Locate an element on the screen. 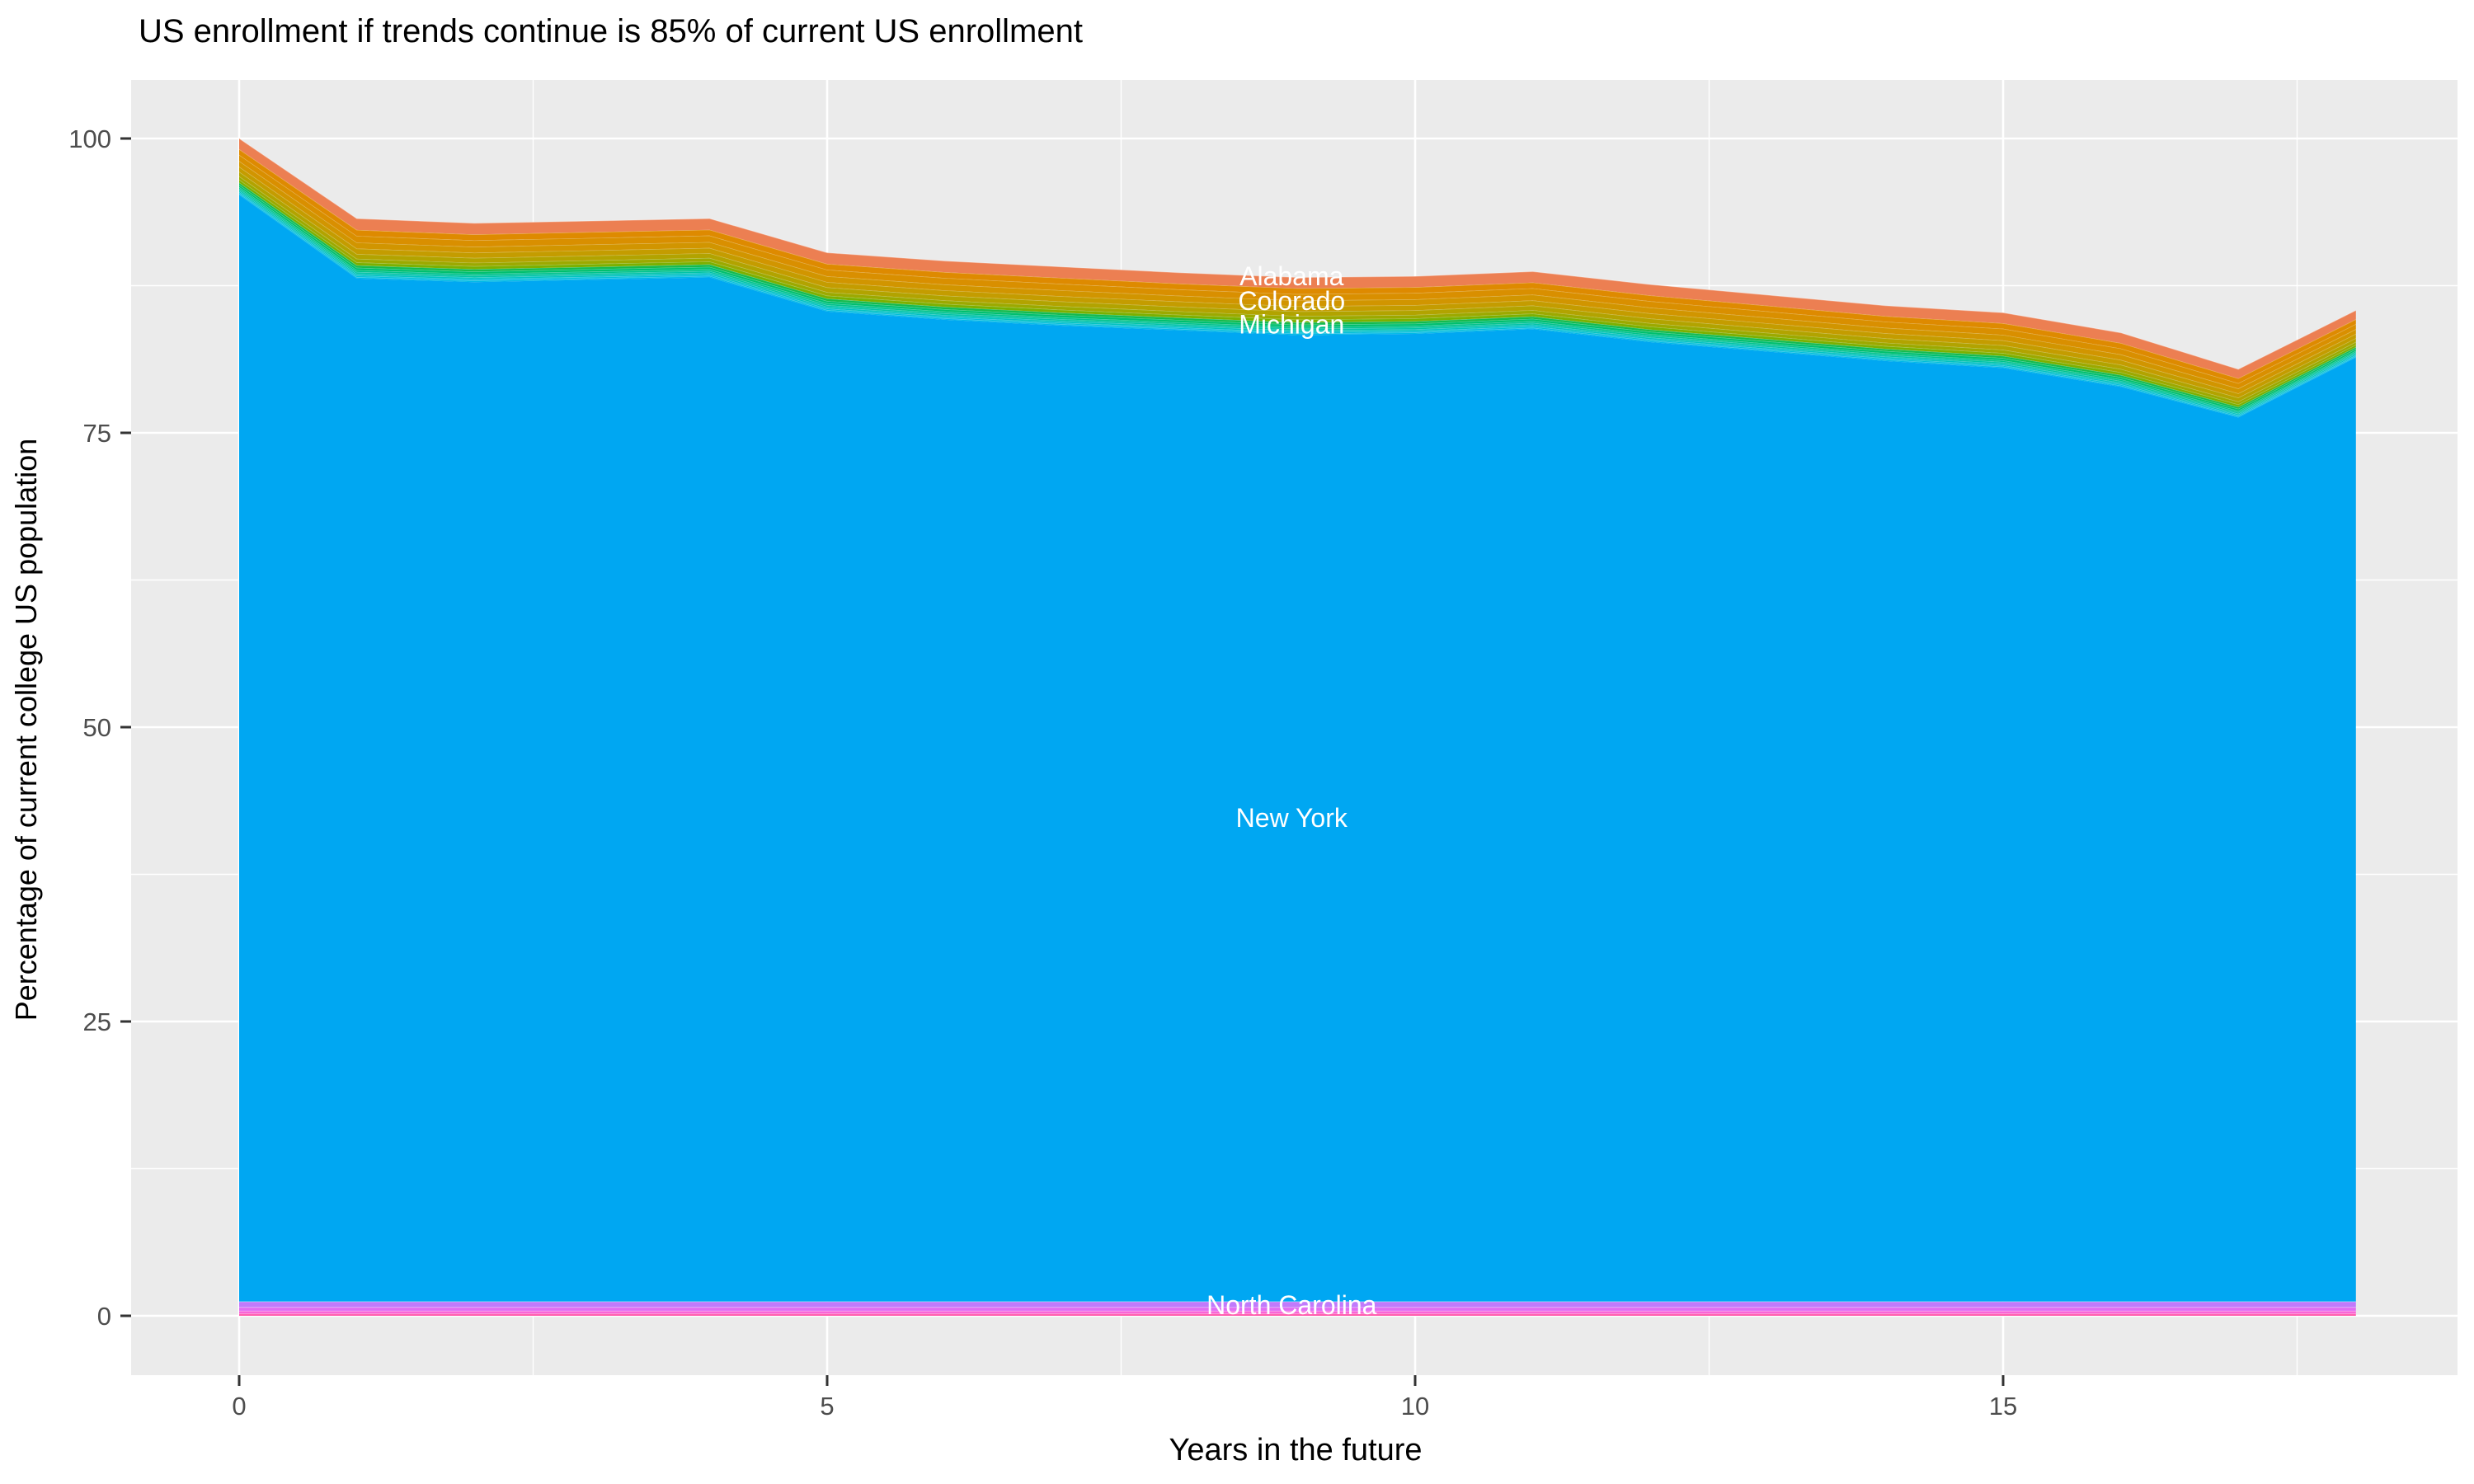 The height and width of the screenshot is (1484, 2474). y-axis-tick-label: 25 is located at coordinates (97, 1021).